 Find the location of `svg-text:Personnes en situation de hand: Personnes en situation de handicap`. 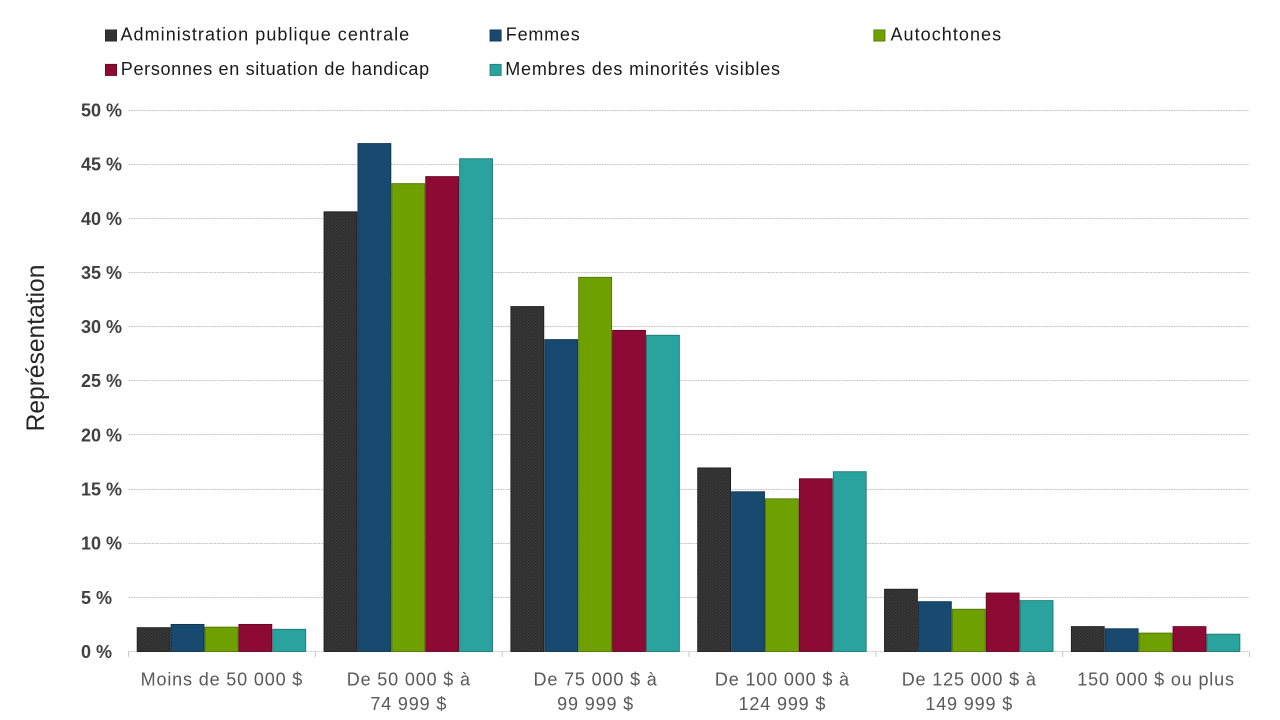

svg-text:Personnes en situation de hand: Personnes en situation de handicap is located at coordinates (275, 69).